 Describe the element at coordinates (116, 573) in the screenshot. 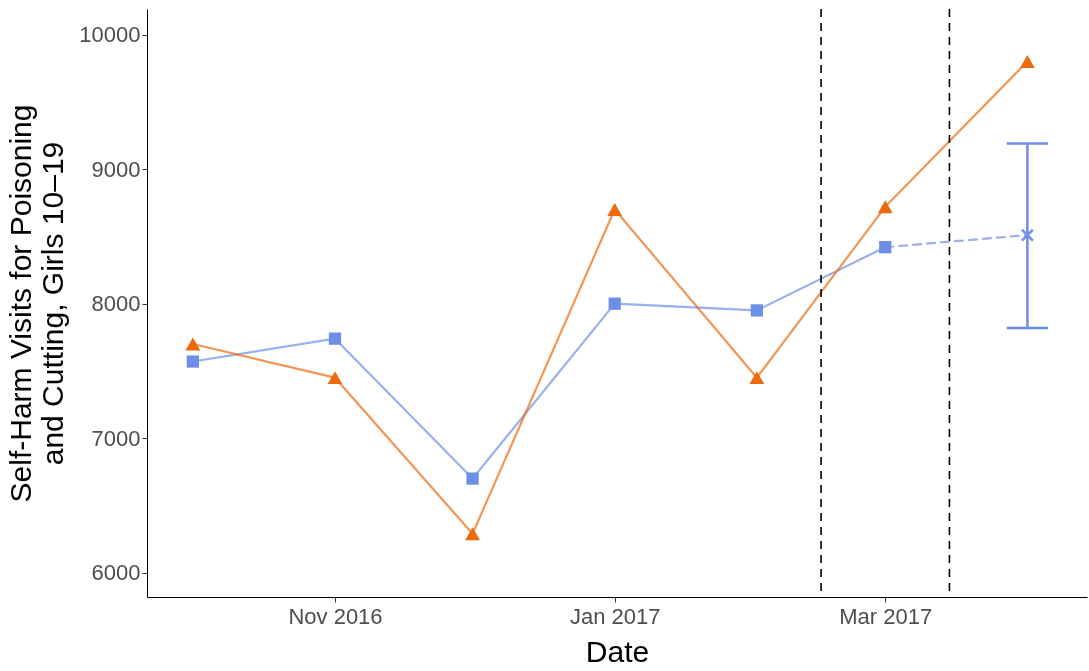

I see `y-tick-label: 6000` at that location.